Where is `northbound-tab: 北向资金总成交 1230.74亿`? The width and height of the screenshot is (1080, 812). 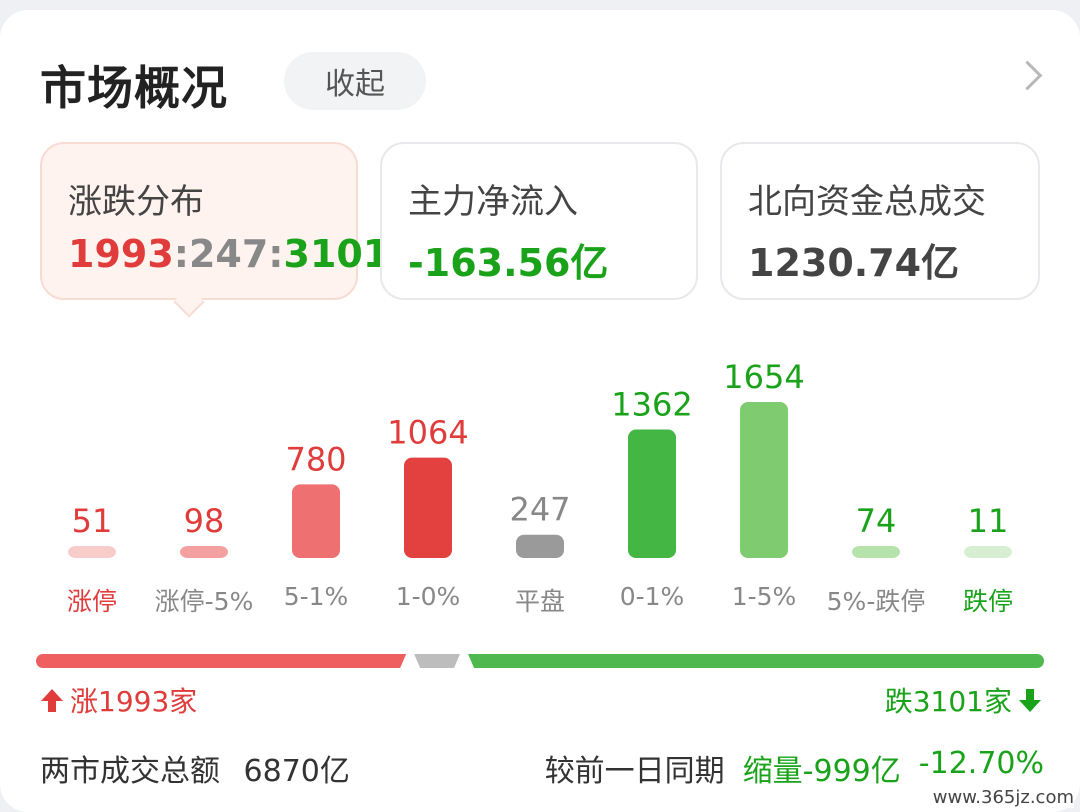 northbound-tab: 北向资金总成交 1230.74亿 is located at coordinates (880, 221).